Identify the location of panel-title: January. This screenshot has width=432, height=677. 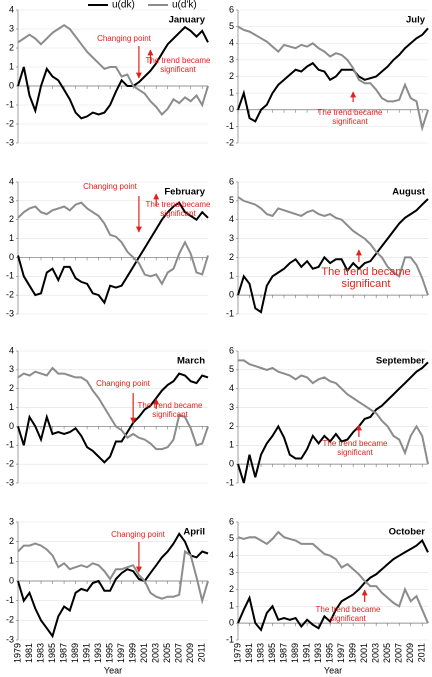
(187, 20).